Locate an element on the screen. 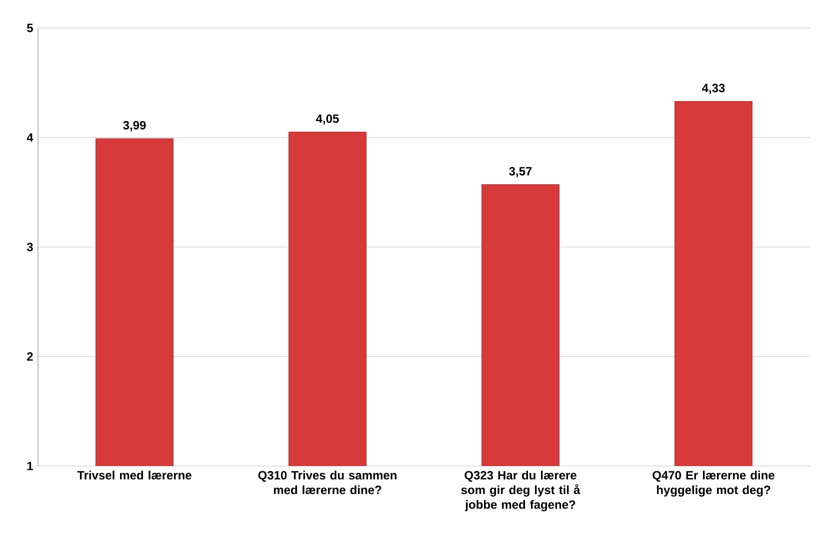 This screenshot has height=542, width=817. data-label: 3,57 is located at coordinates (520, 172).